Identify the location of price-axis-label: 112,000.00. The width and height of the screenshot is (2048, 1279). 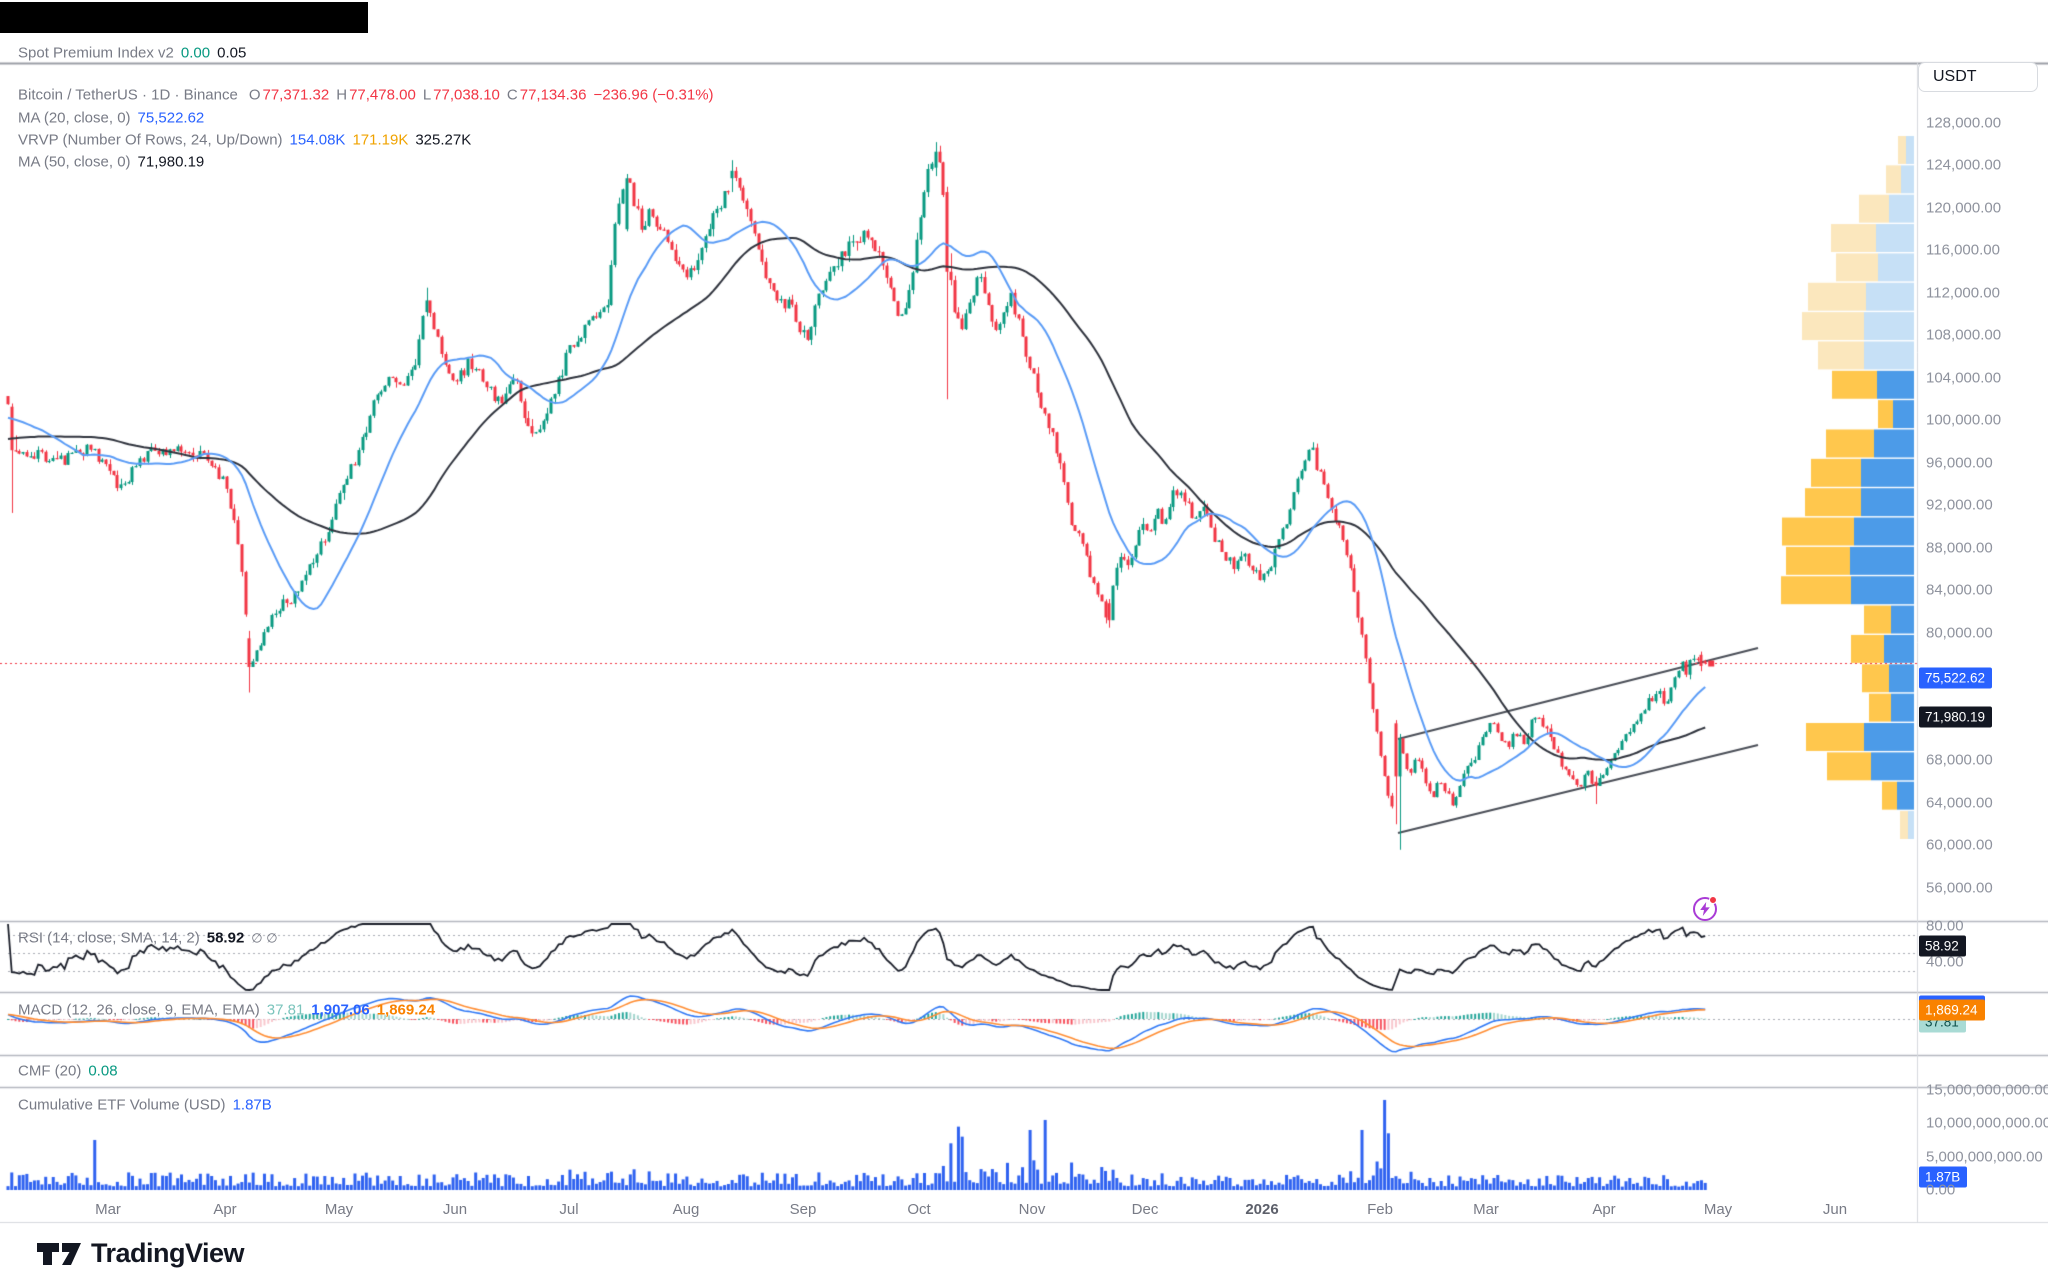
(1963, 293).